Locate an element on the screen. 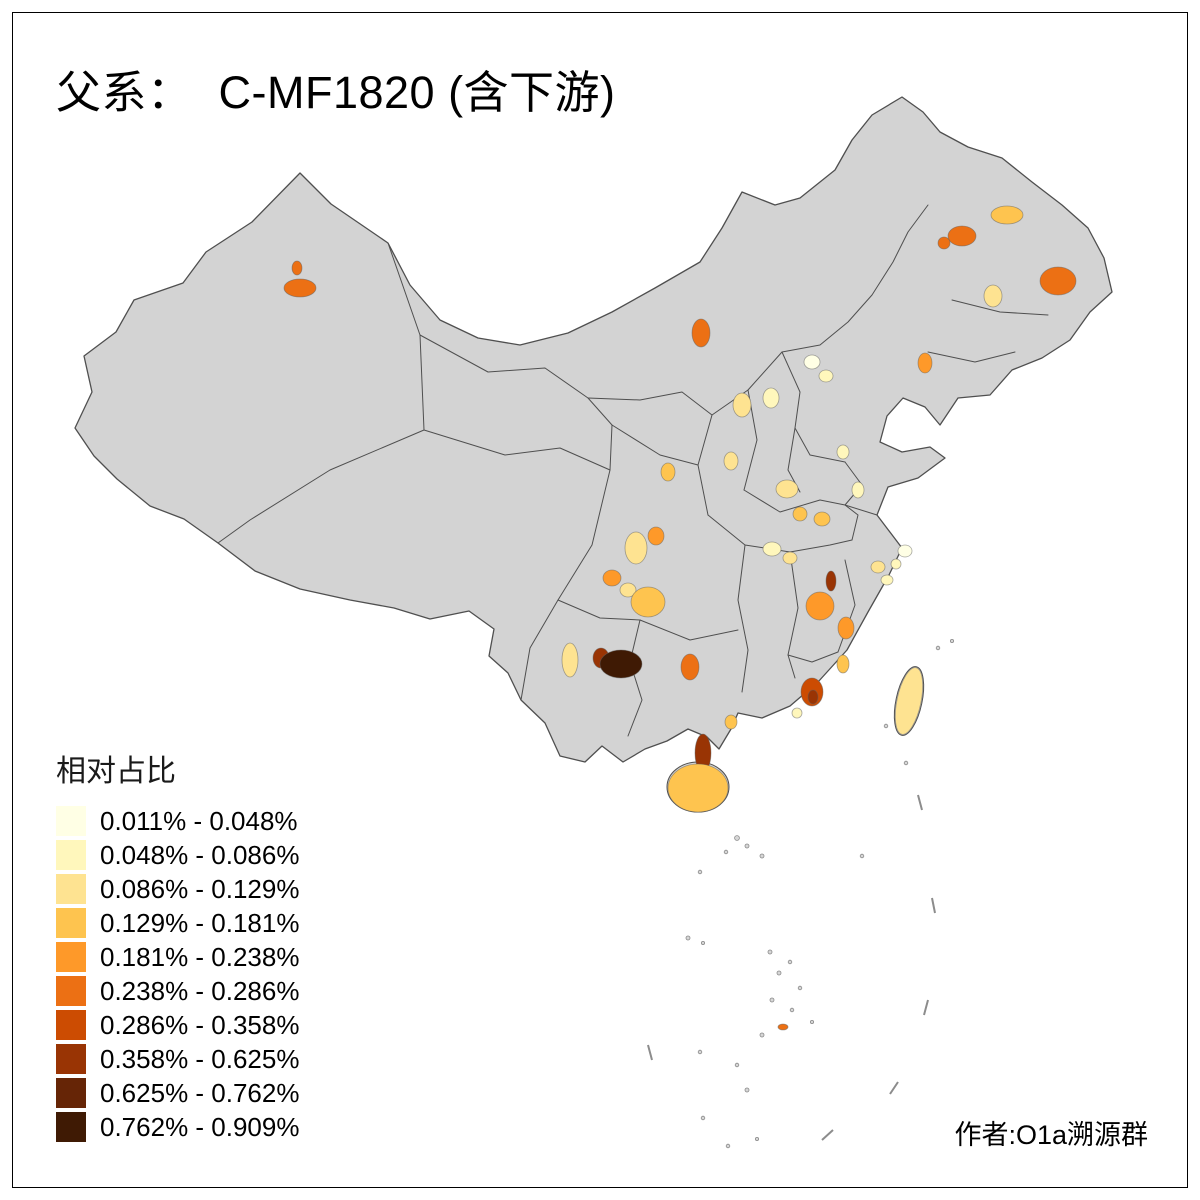 This screenshot has height=1200, width=1200. legend-row: 0.011% - 0.048% is located at coordinates (177, 821).